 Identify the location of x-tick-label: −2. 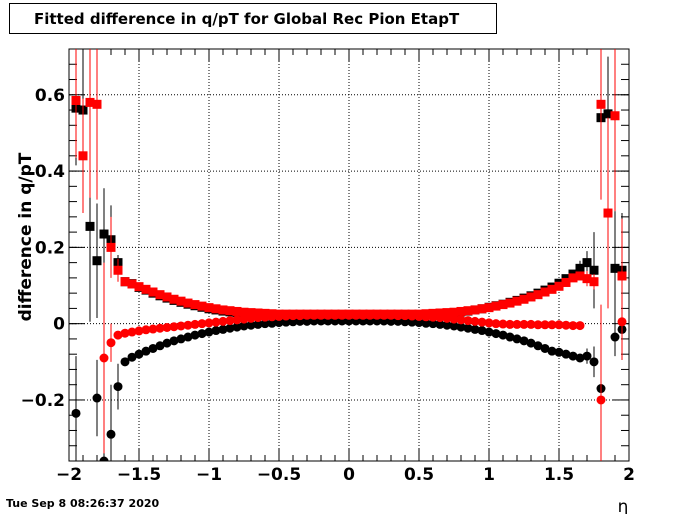
(69, 475).